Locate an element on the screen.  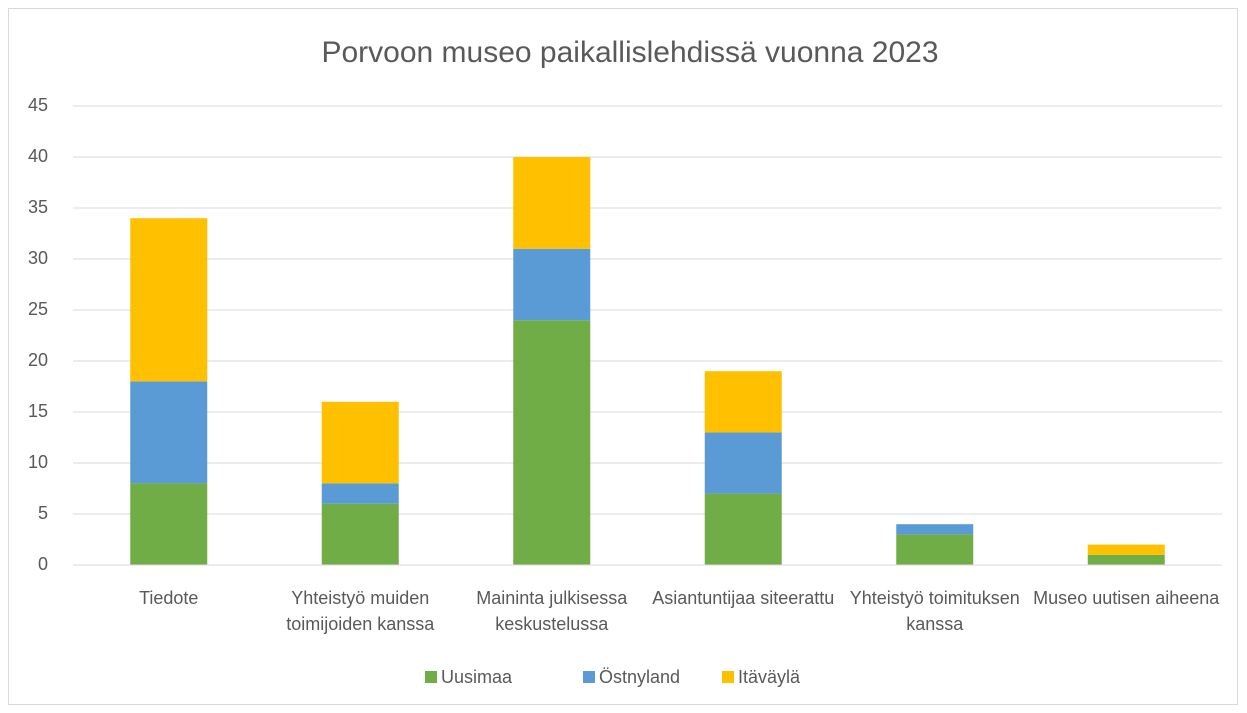
x-tick-label: Tiedote is located at coordinates (169, 598).